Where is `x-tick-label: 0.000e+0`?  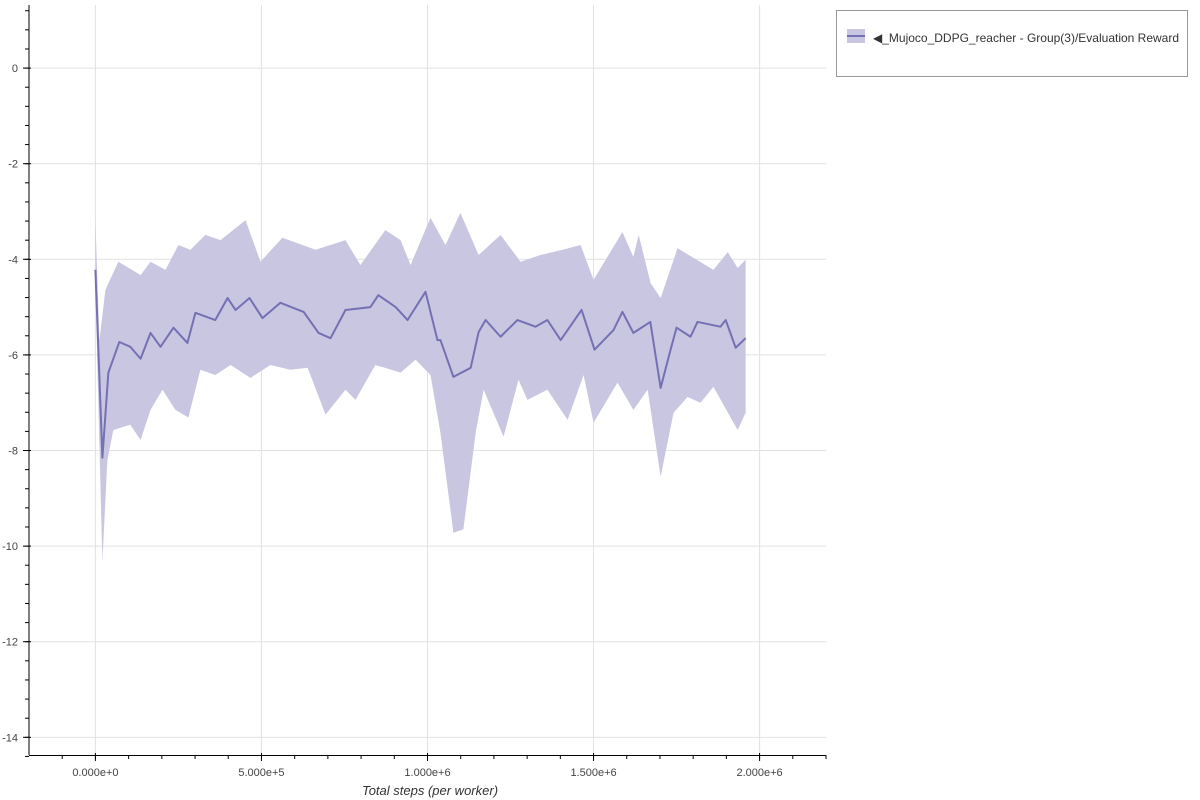 x-tick-label: 0.000e+0 is located at coordinates (95, 773).